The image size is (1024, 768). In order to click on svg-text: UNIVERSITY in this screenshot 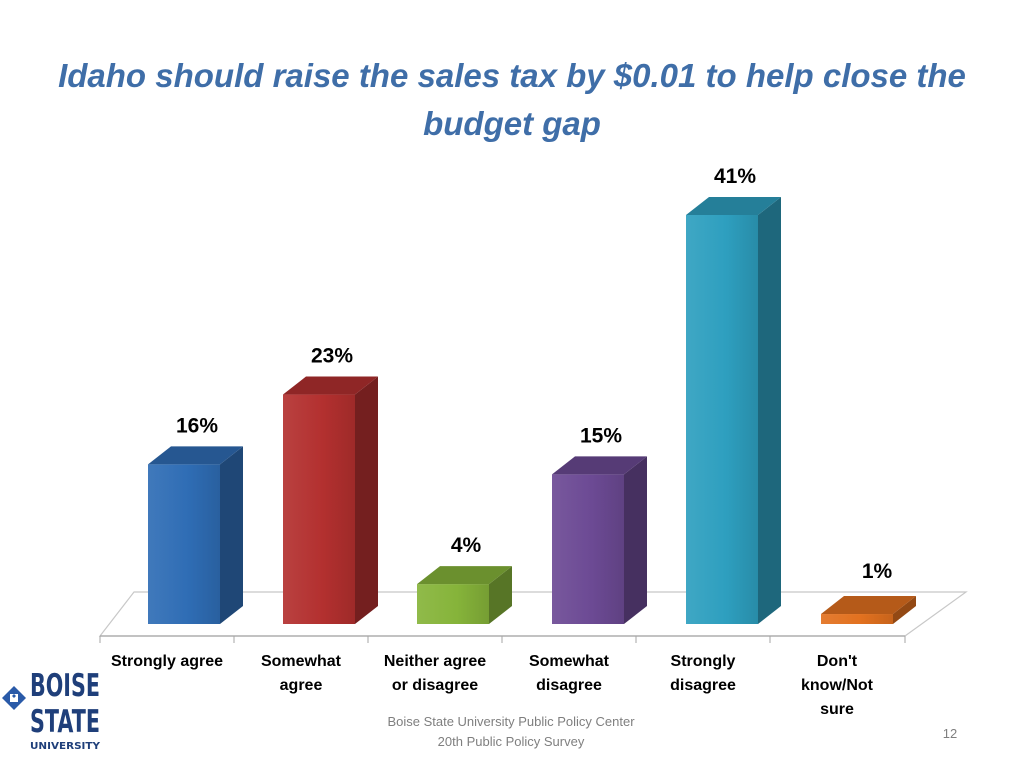, I will do `click(65, 746)`.